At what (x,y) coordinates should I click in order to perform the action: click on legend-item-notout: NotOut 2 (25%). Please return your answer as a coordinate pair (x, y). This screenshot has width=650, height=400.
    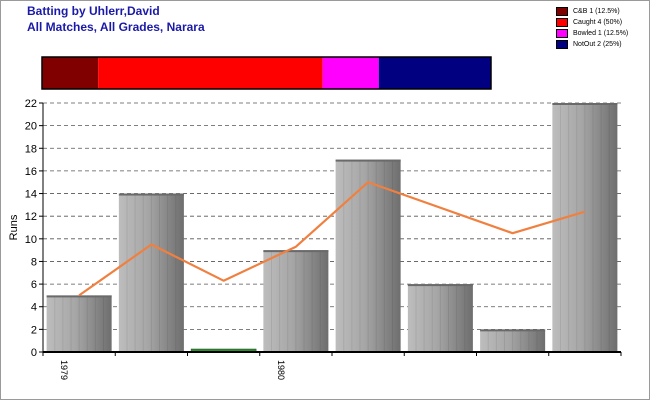
    Looking at the image, I should click on (592, 44).